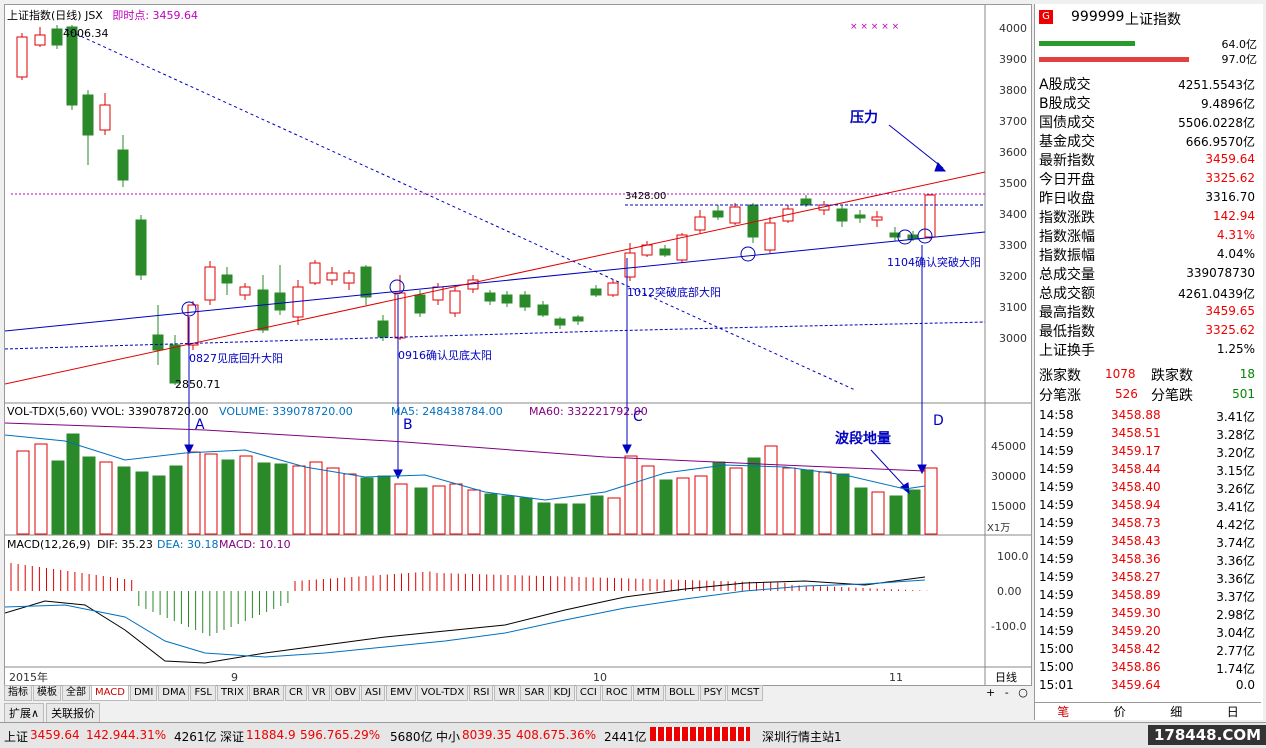 This screenshot has height=748, width=1266. I want to click on stat-label: 最高指数, so click(1067, 313).